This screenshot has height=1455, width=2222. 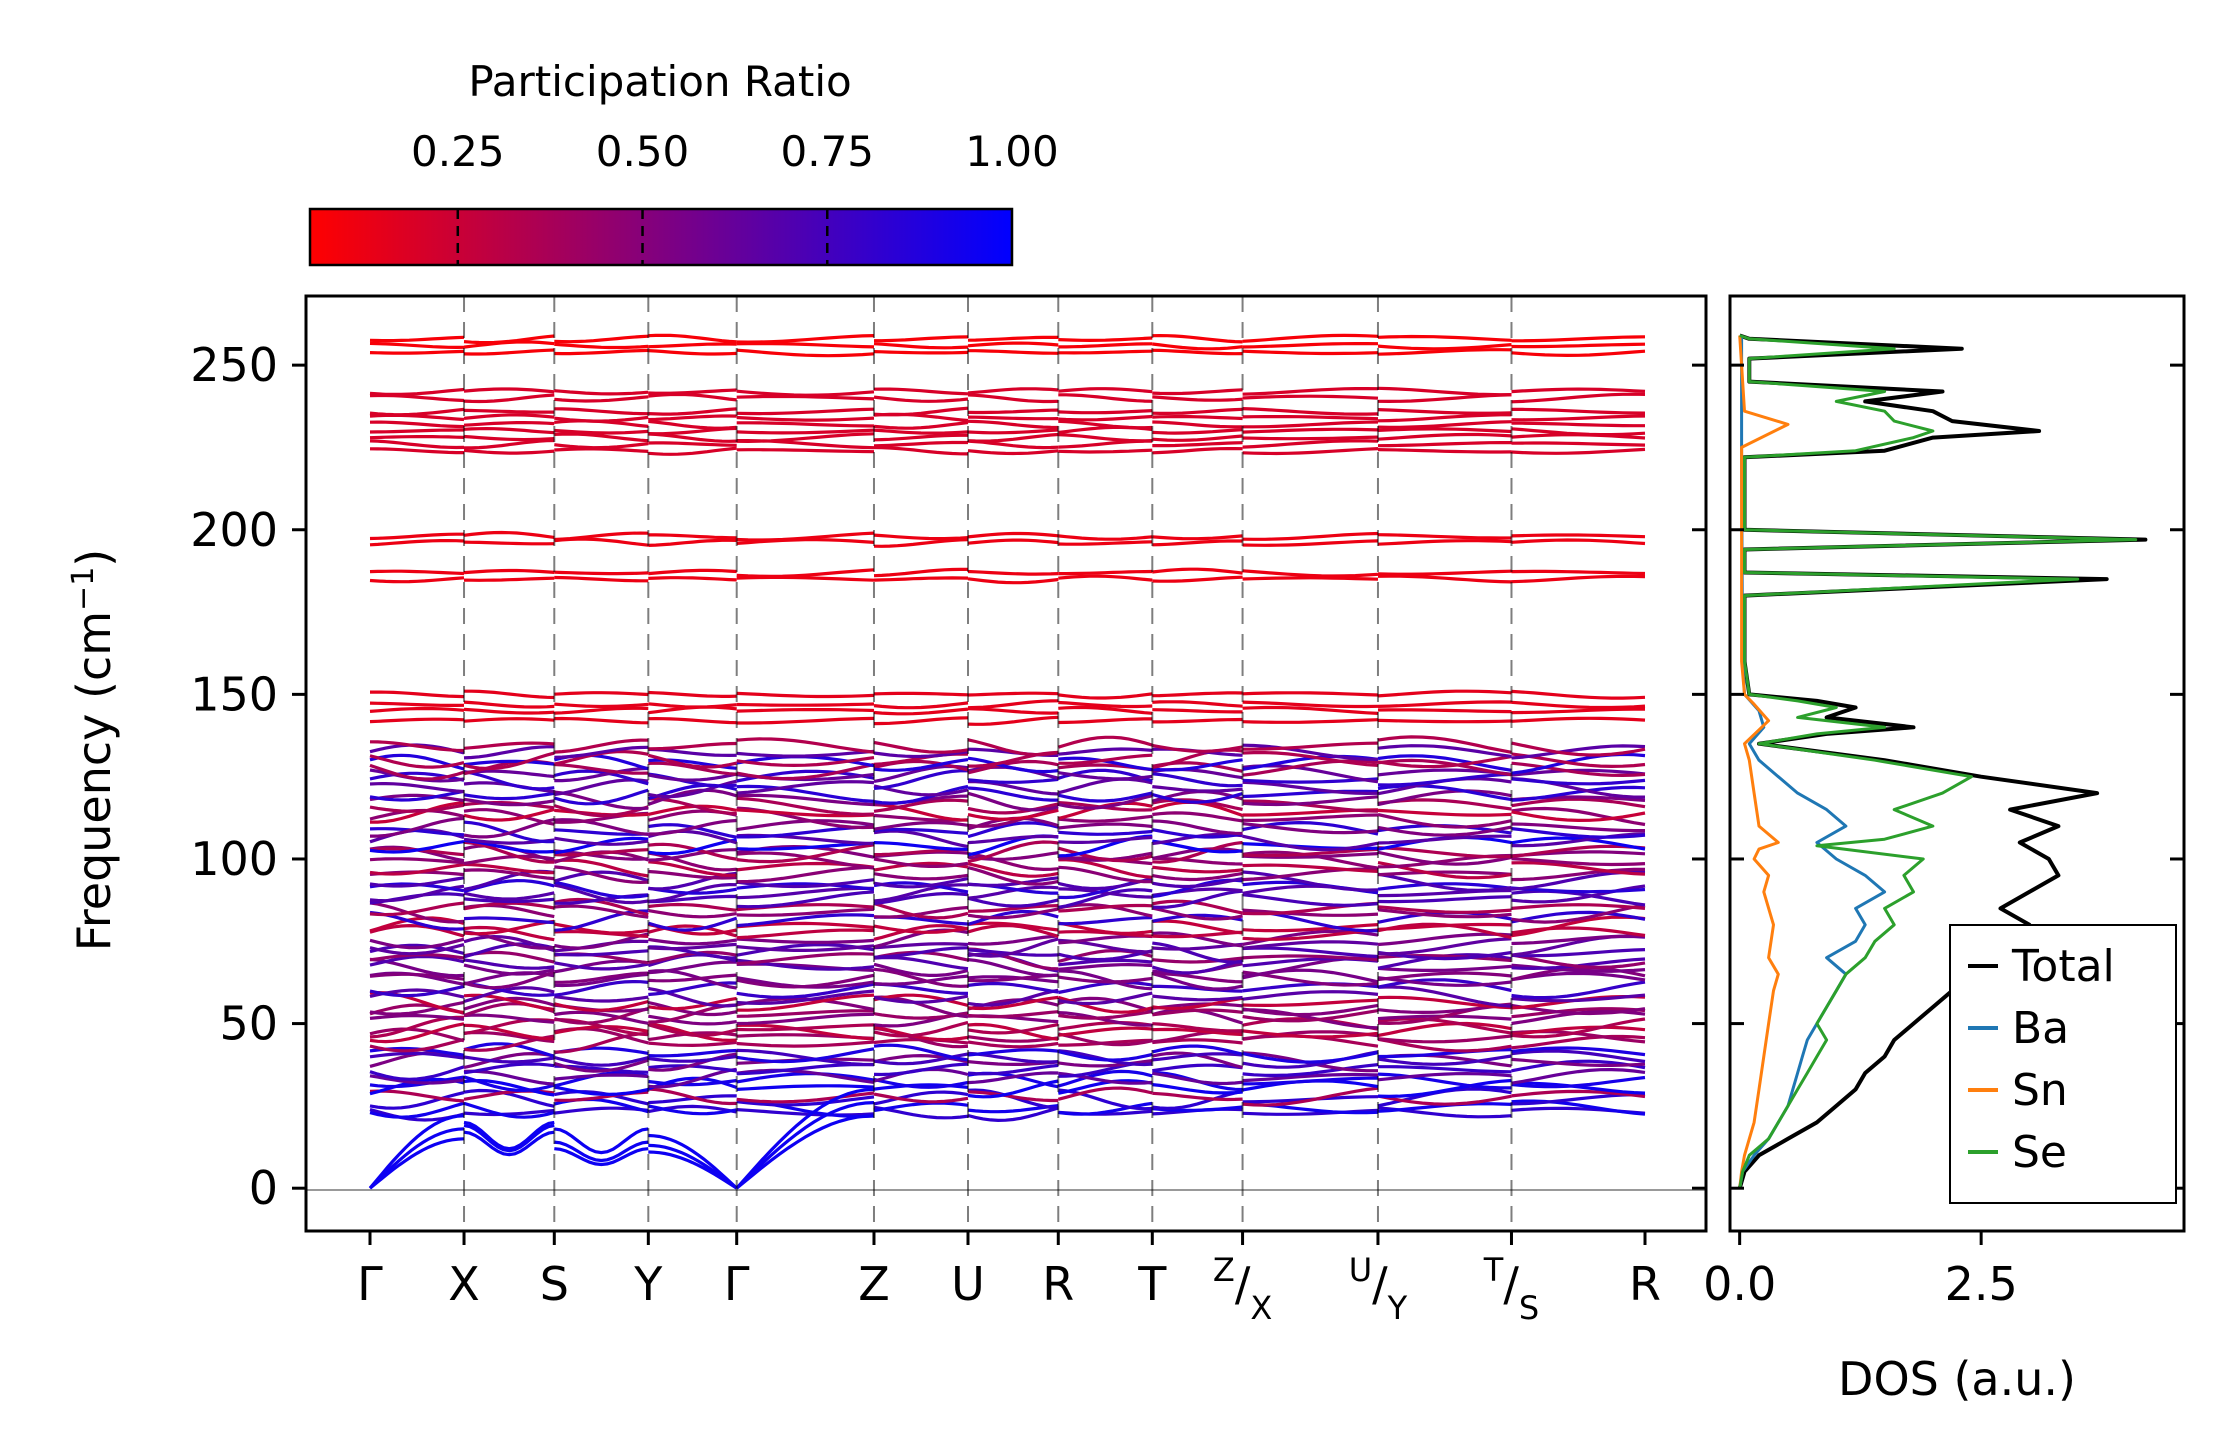 What do you see at coordinates (1942, 761) in the screenshot?
I see `dos-curves` at bounding box center [1942, 761].